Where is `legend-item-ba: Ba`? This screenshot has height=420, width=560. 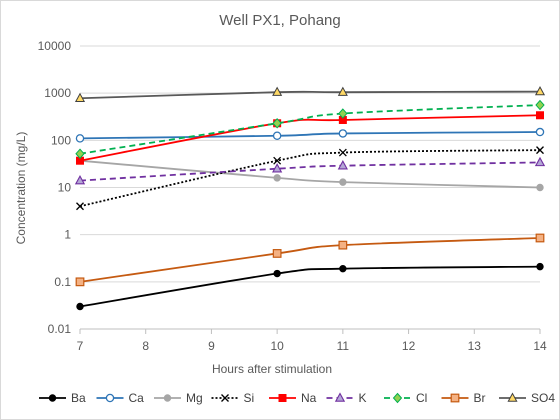
legend-item-ba: Ba is located at coordinates (62, 398).